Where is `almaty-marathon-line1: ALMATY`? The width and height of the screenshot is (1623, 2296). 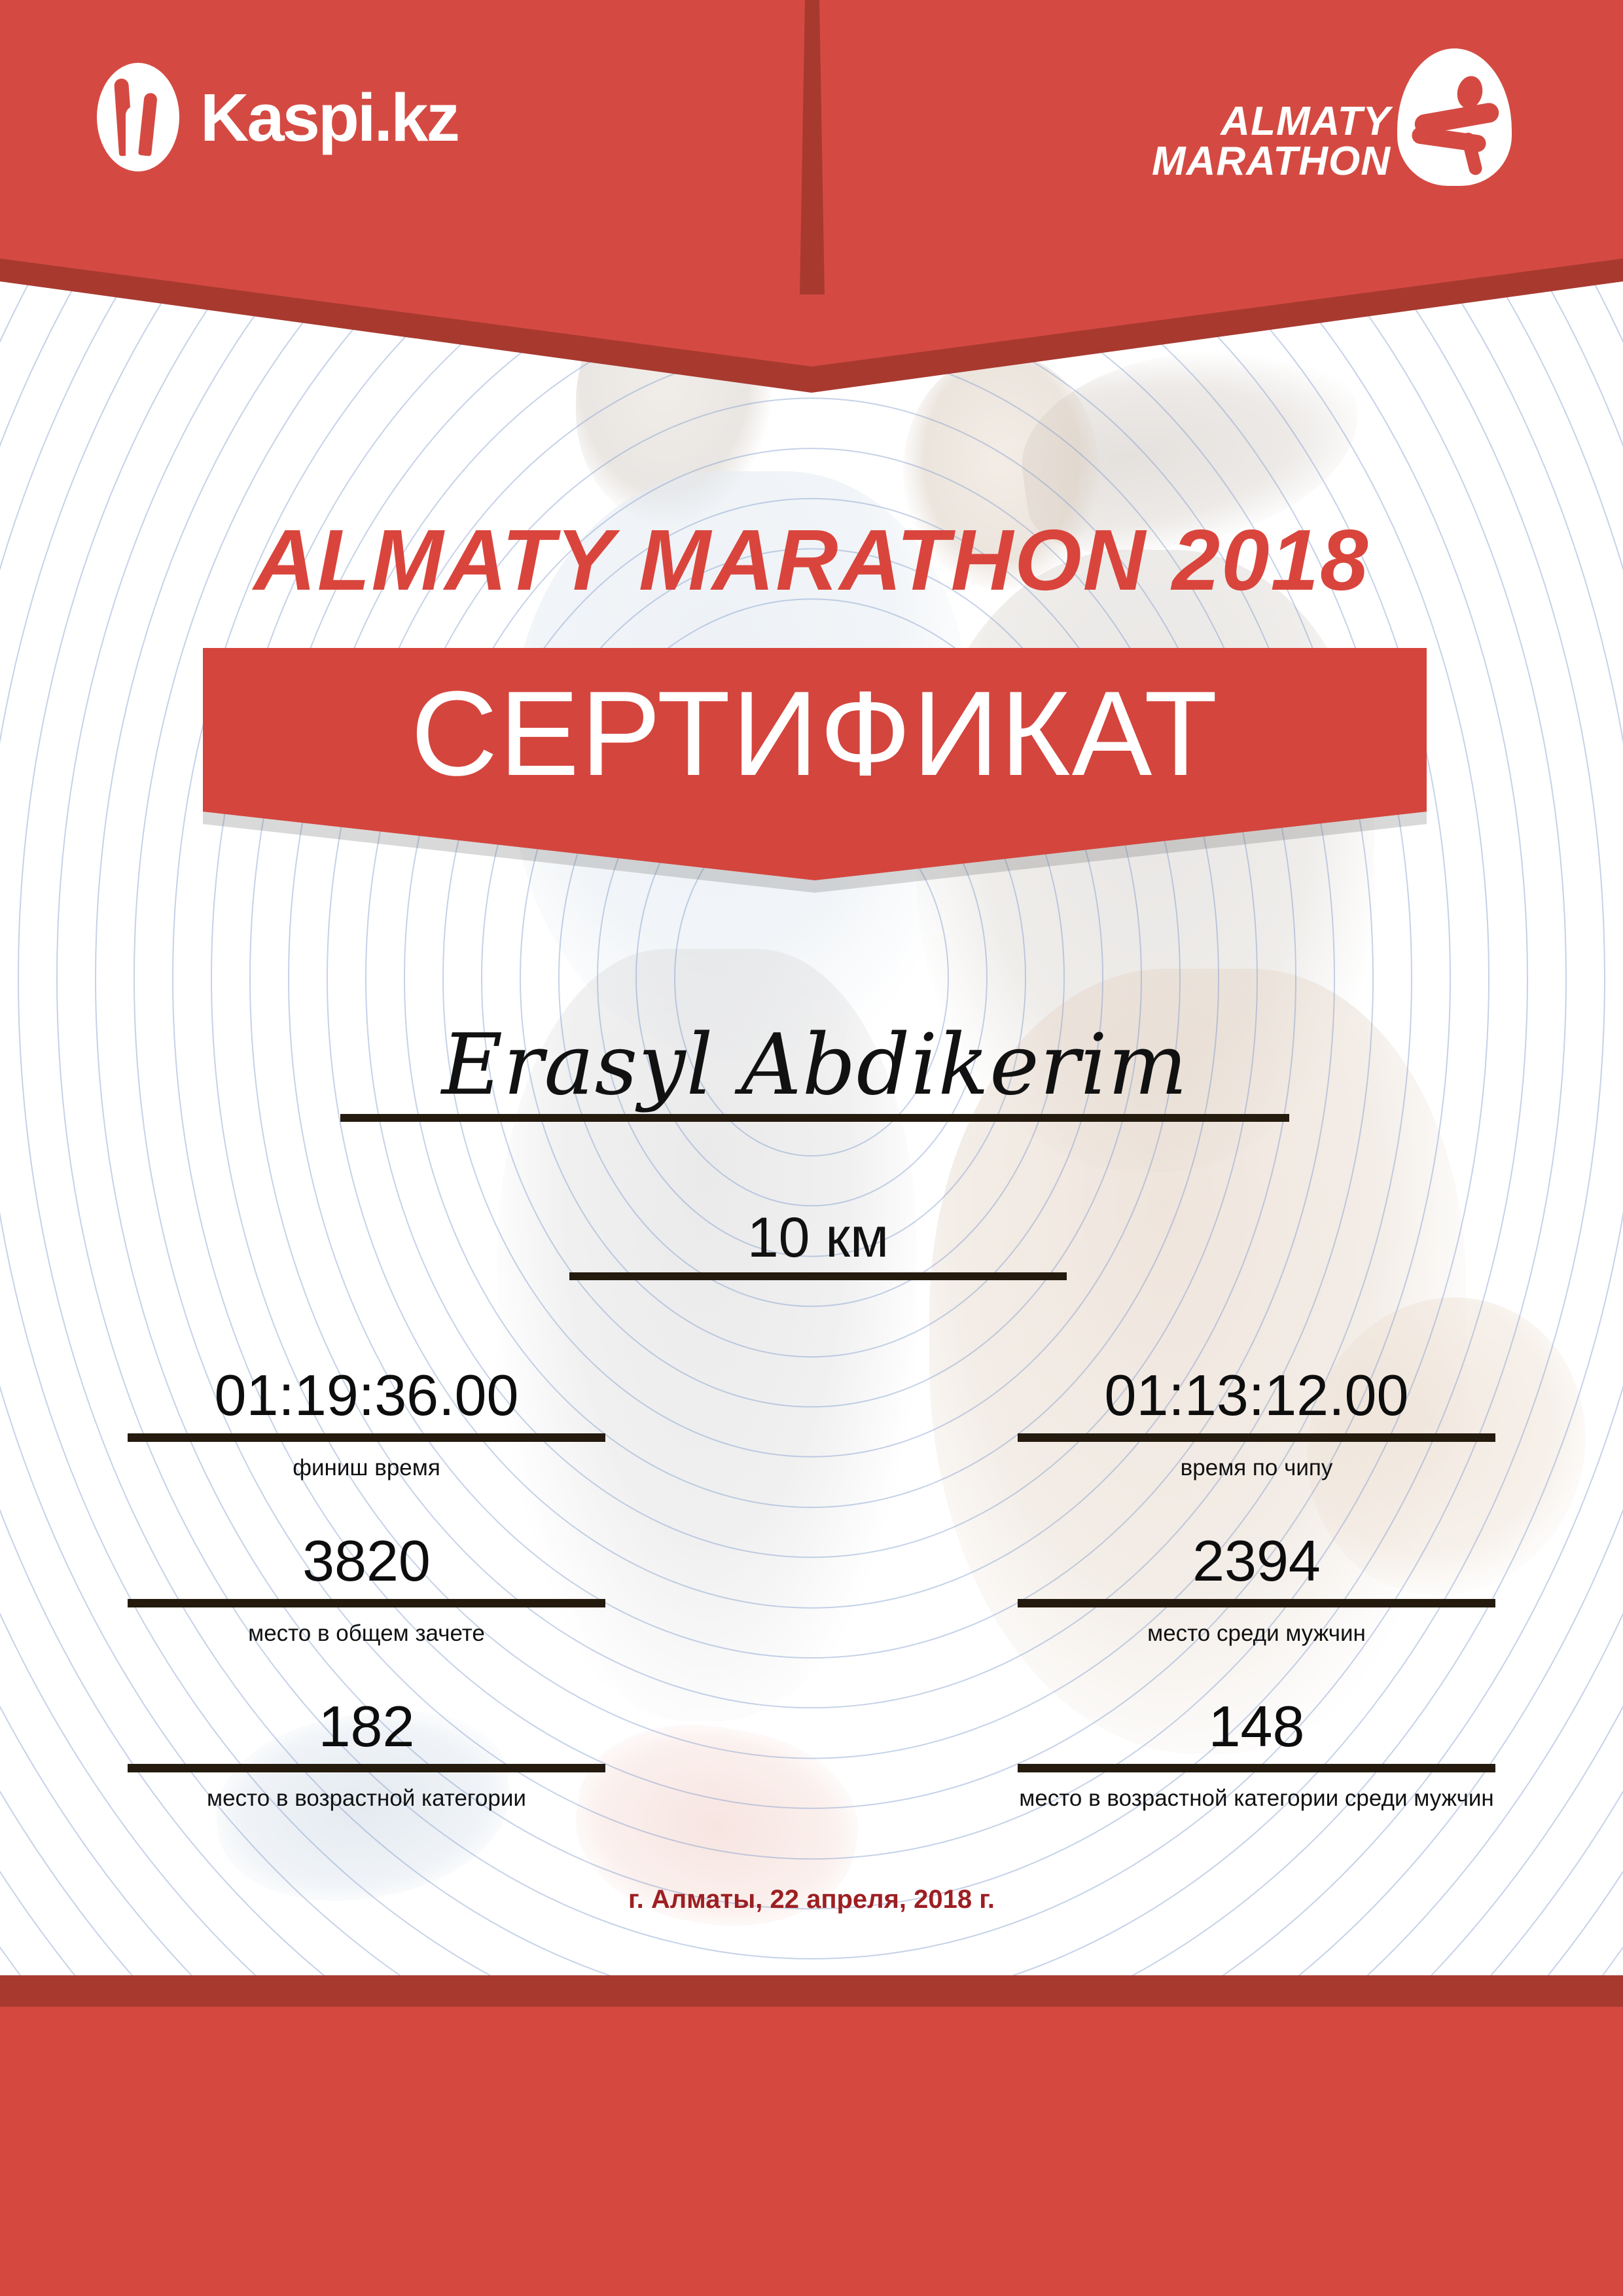
almaty-marathon-line1: ALMATY is located at coordinates (1306, 121).